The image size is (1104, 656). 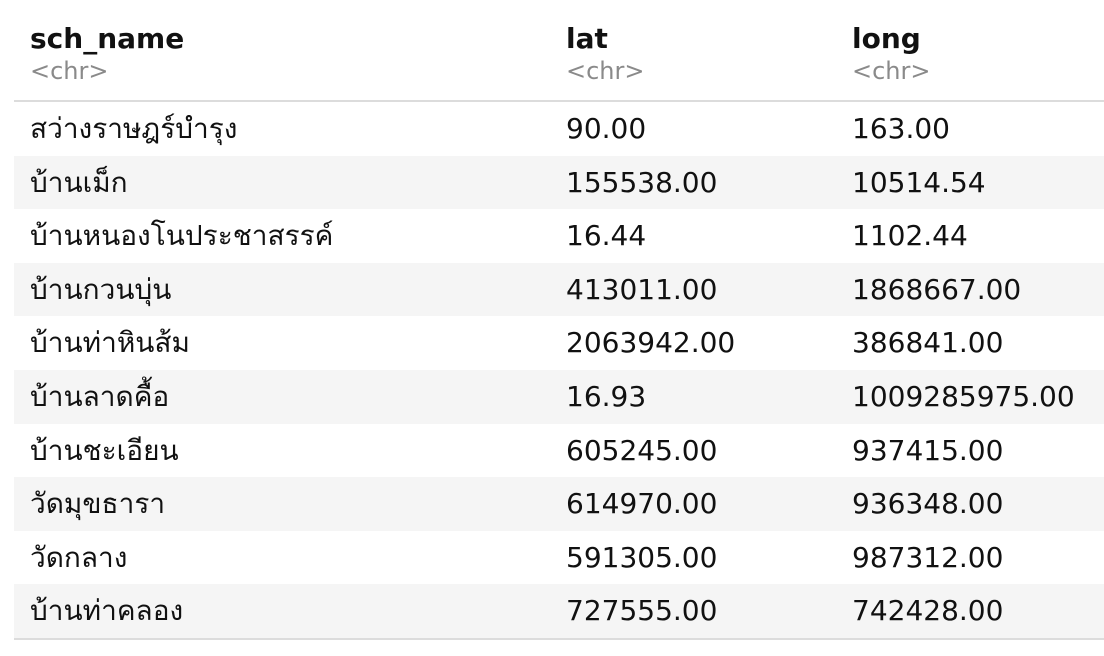 I want to click on table-row: วัดมุขธารา 614970.00 936348.00, so click(x=559, y=504).